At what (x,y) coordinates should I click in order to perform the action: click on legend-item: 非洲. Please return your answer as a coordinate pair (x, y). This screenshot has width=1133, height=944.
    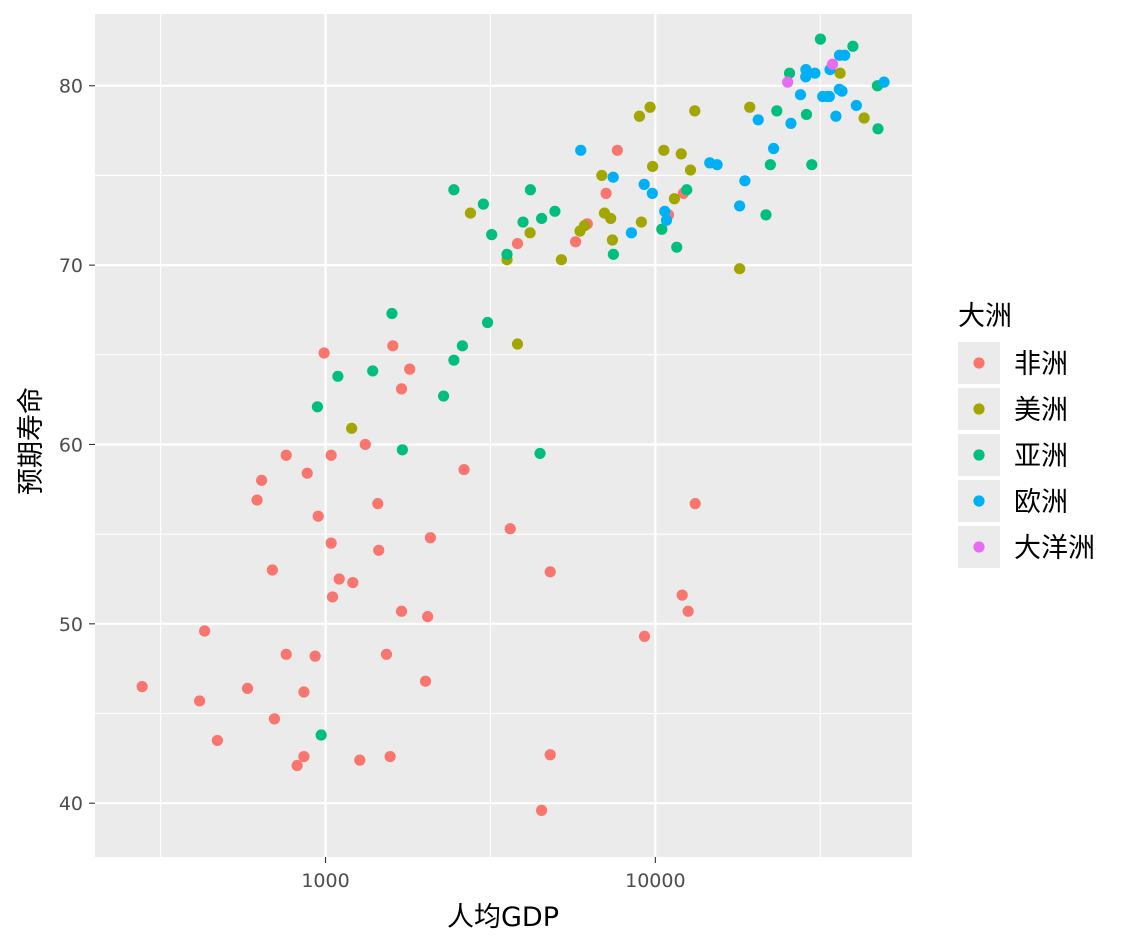
    Looking at the image, I should click on (1013, 363).